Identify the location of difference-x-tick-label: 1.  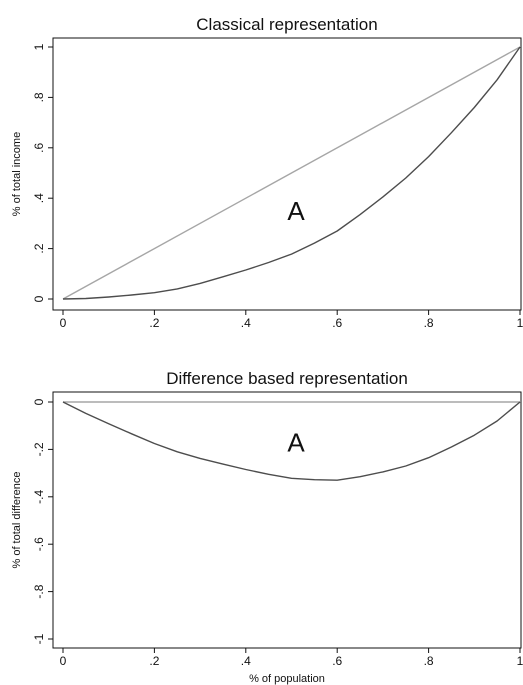
(520, 661).